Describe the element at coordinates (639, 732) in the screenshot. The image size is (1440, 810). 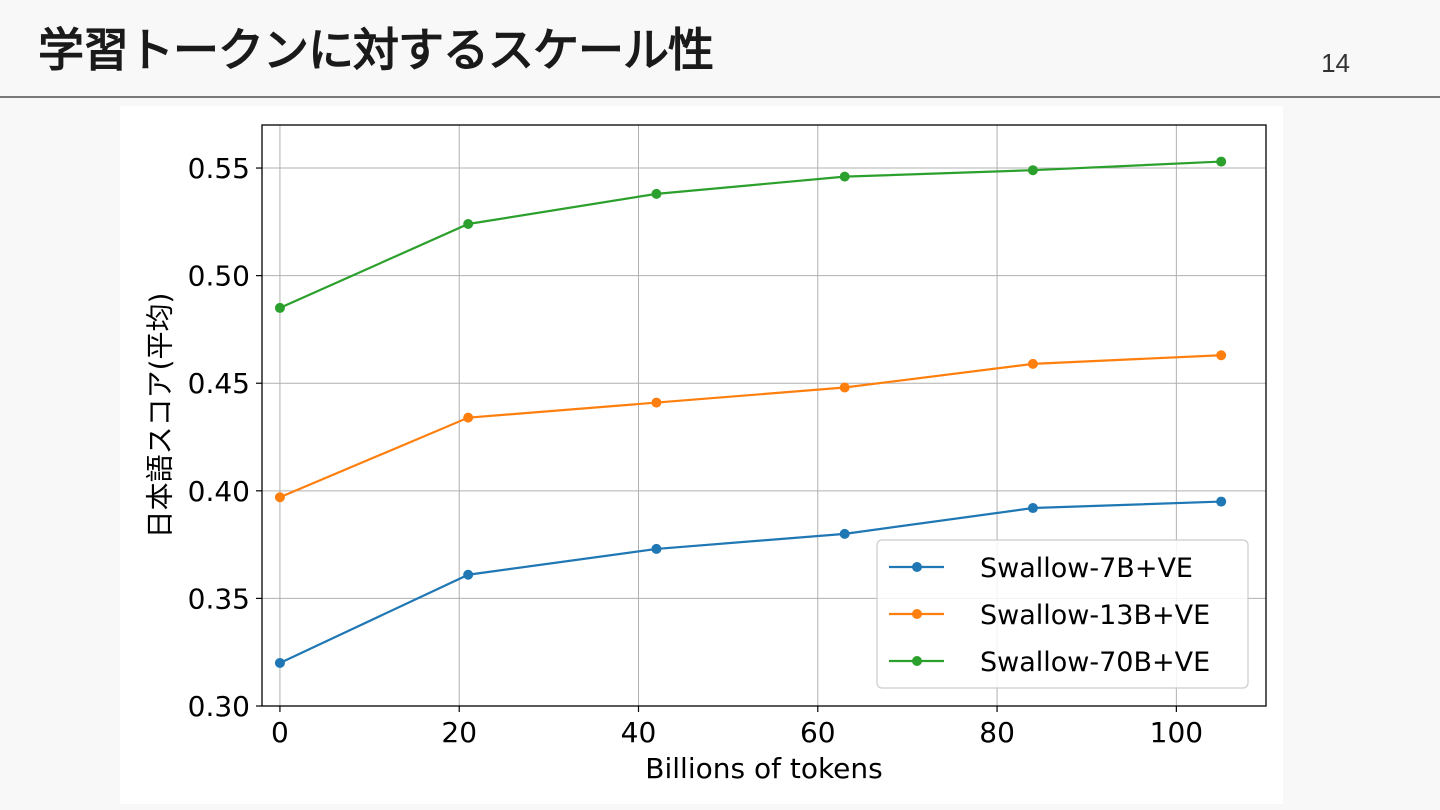
I see `x-tick-label: 40` at that location.